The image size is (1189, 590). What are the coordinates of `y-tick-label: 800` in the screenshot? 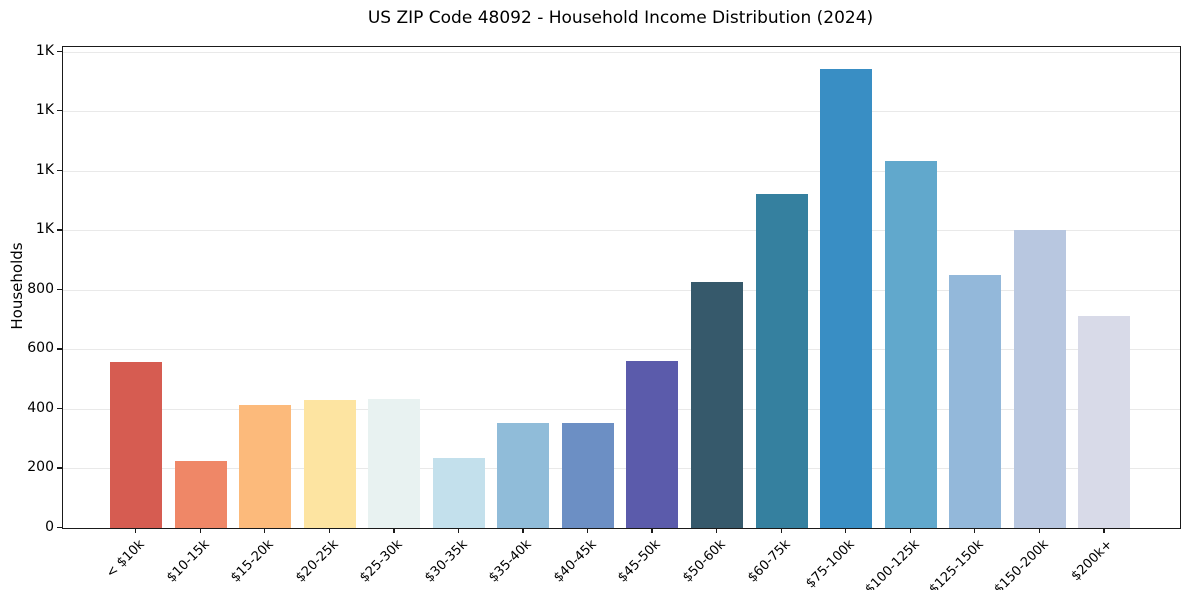 It's located at (40, 288).